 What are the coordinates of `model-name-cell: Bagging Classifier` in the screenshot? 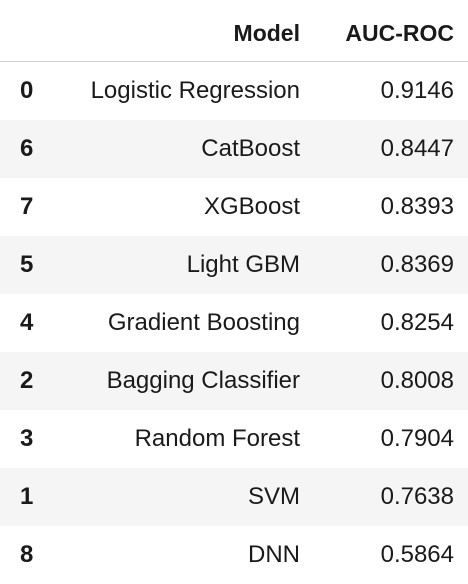 It's located at (203, 380).